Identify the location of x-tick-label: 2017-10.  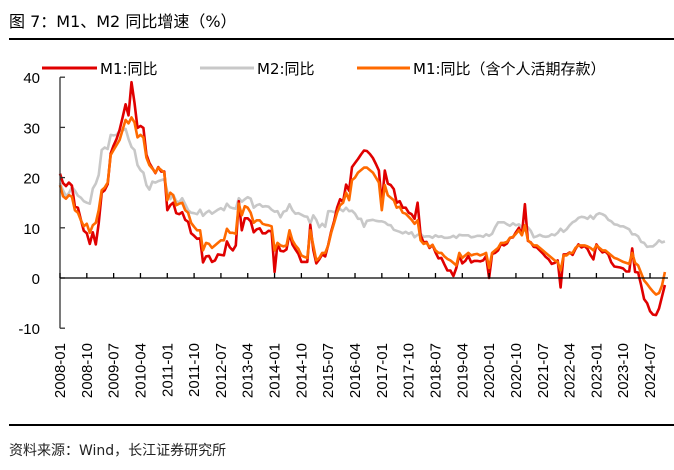
(409, 370).